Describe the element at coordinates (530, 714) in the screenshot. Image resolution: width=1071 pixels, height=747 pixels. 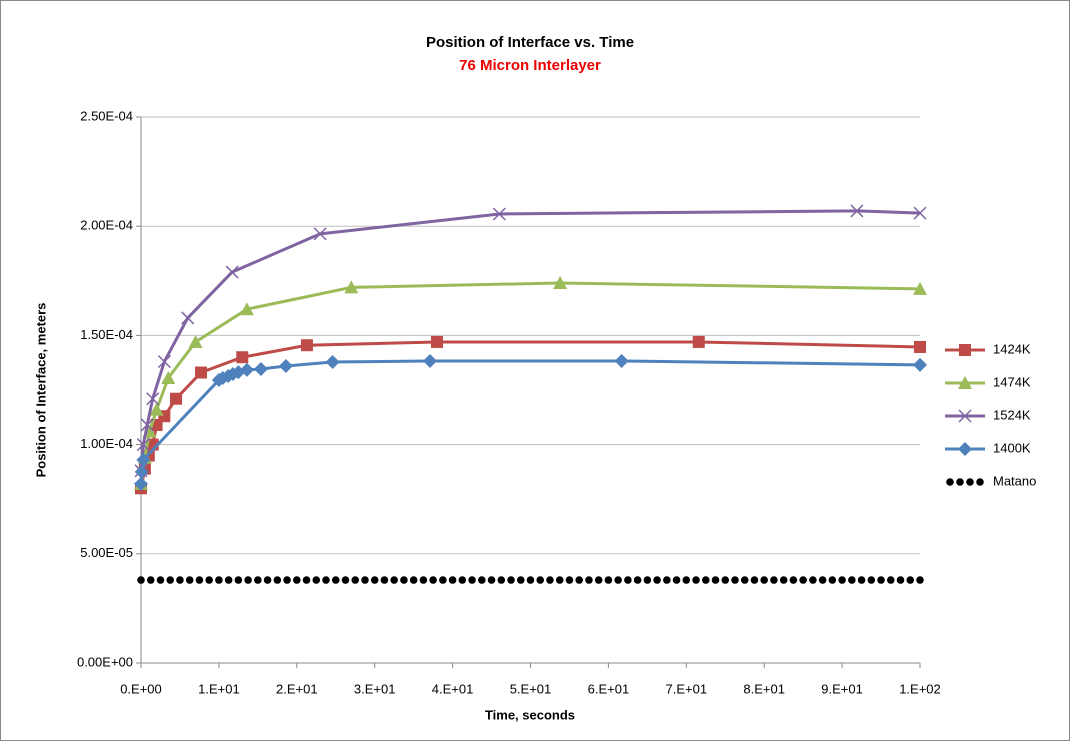
I see `x-axis-label: Time, seconds` at that location.